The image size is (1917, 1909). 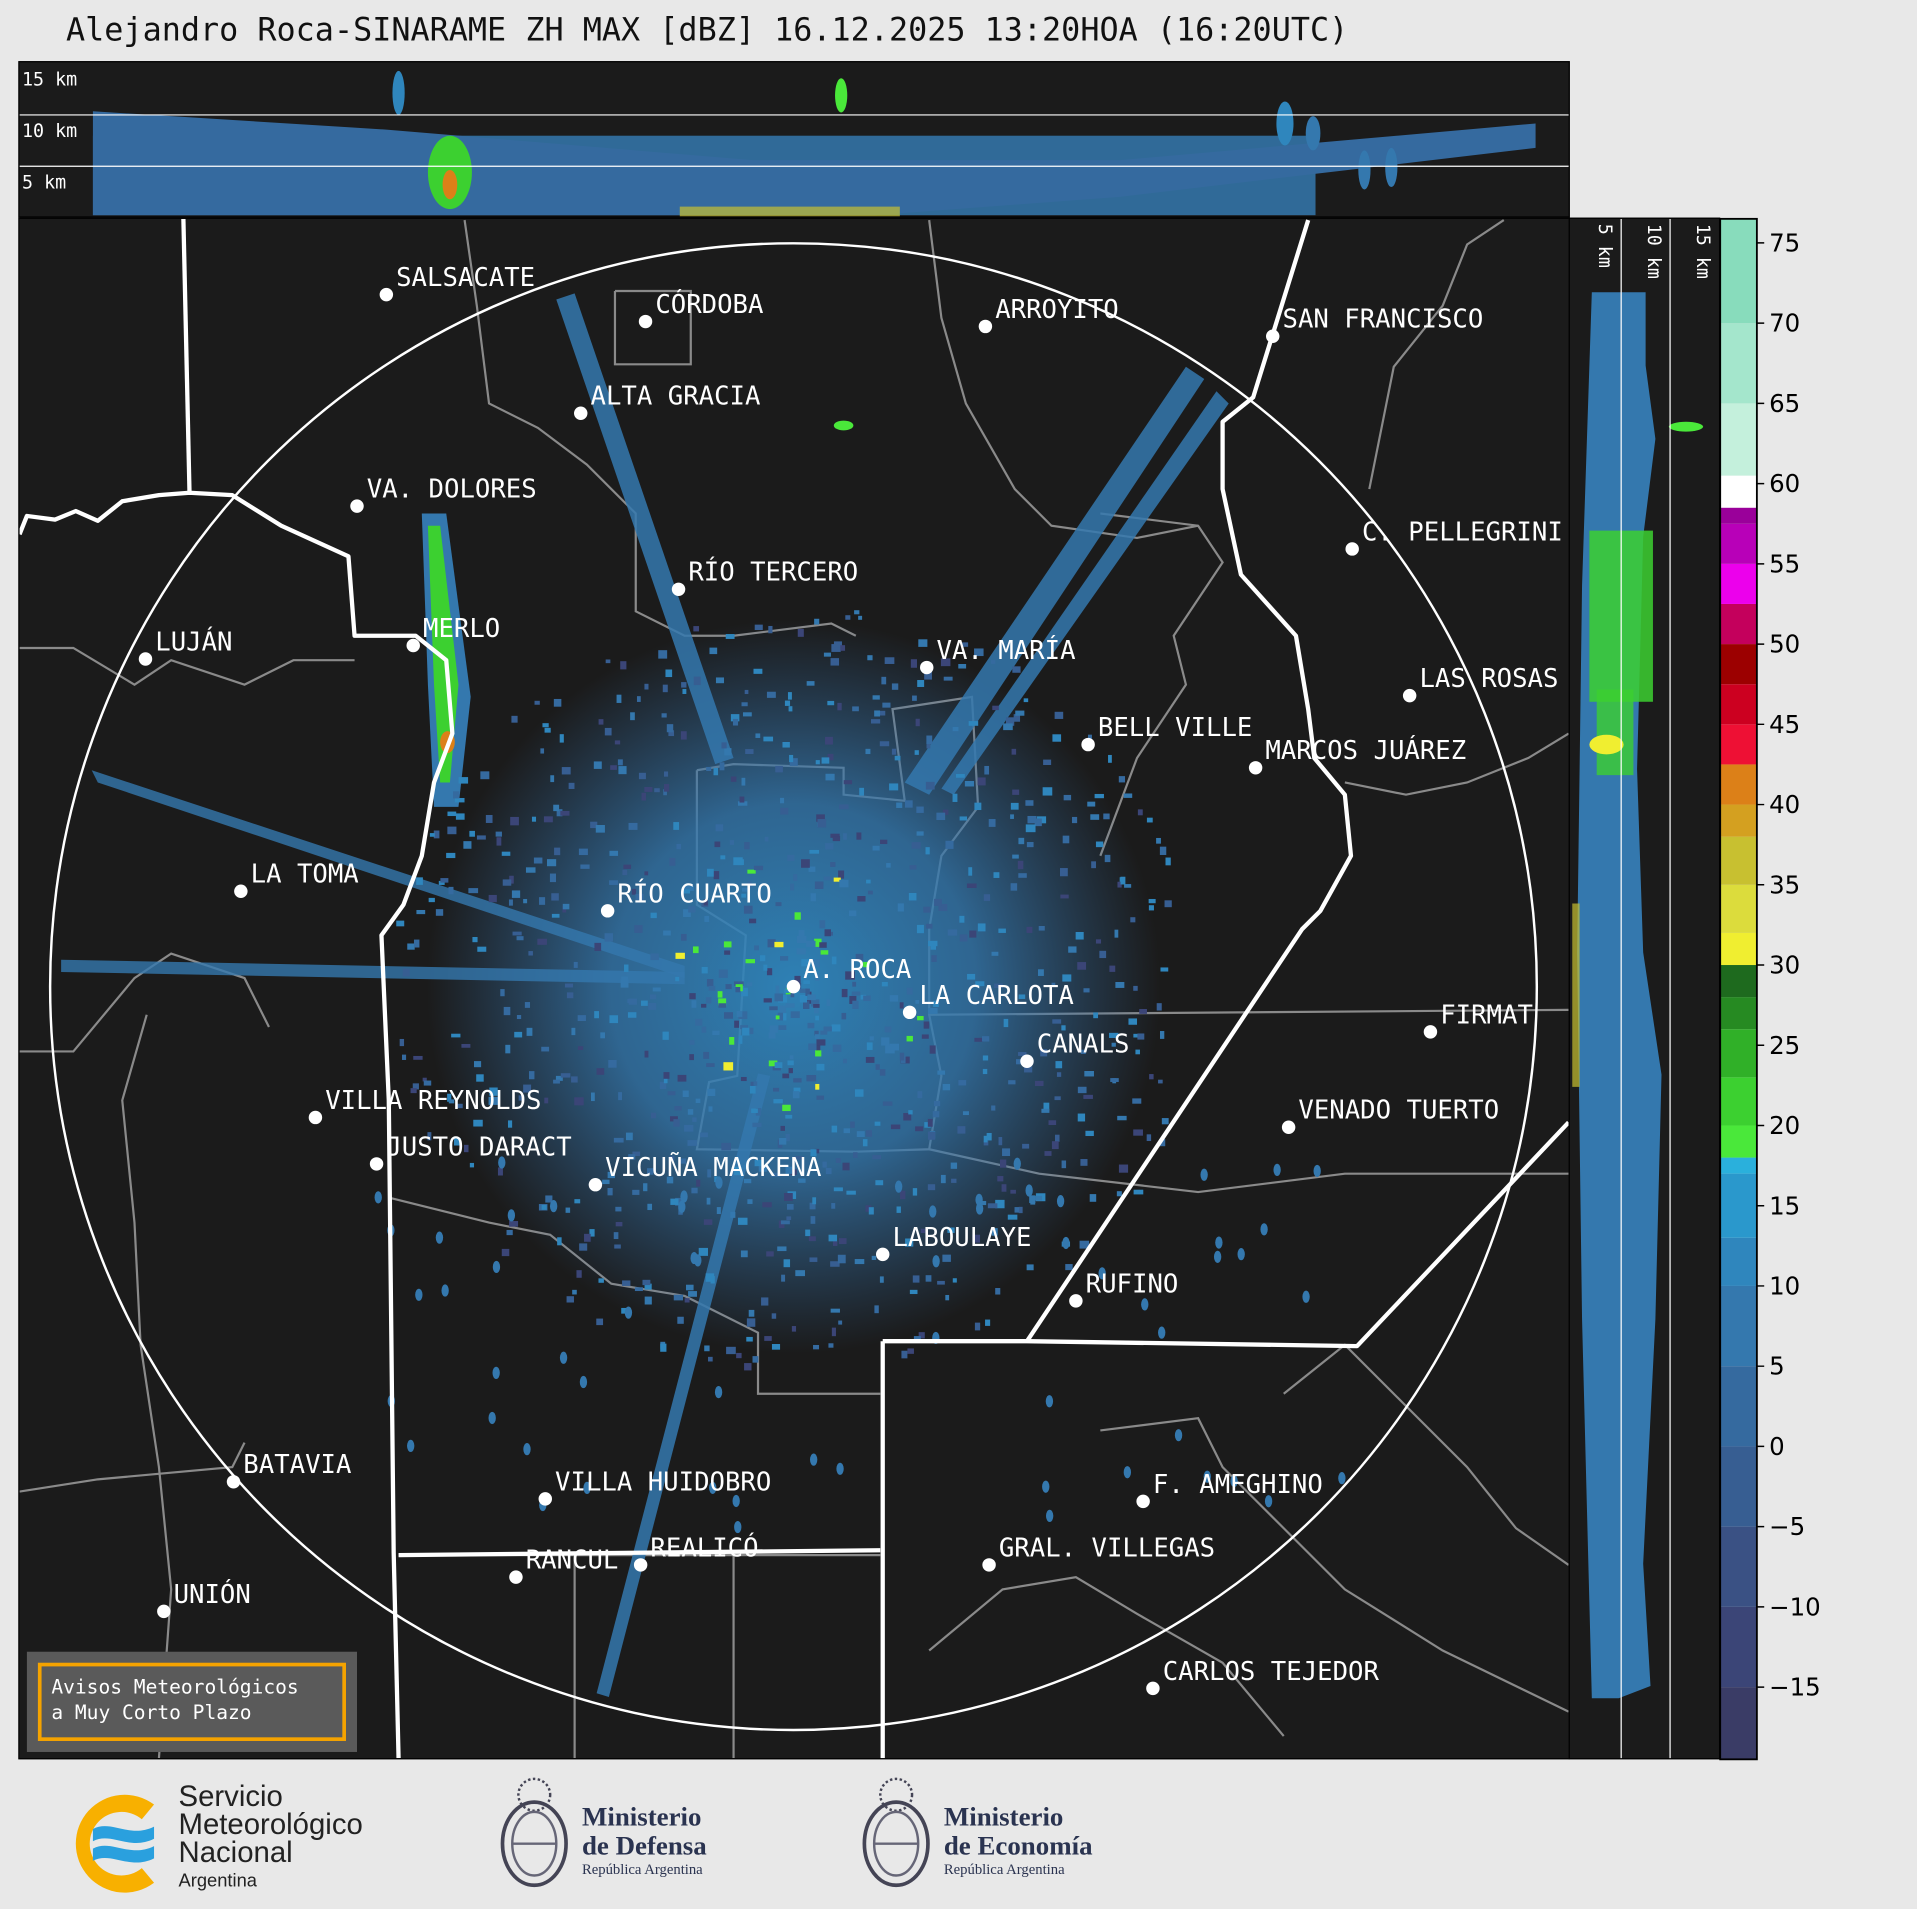 I want to click on city-label: CARLOS TEJEDOR, so click(x=1271, y=1672).